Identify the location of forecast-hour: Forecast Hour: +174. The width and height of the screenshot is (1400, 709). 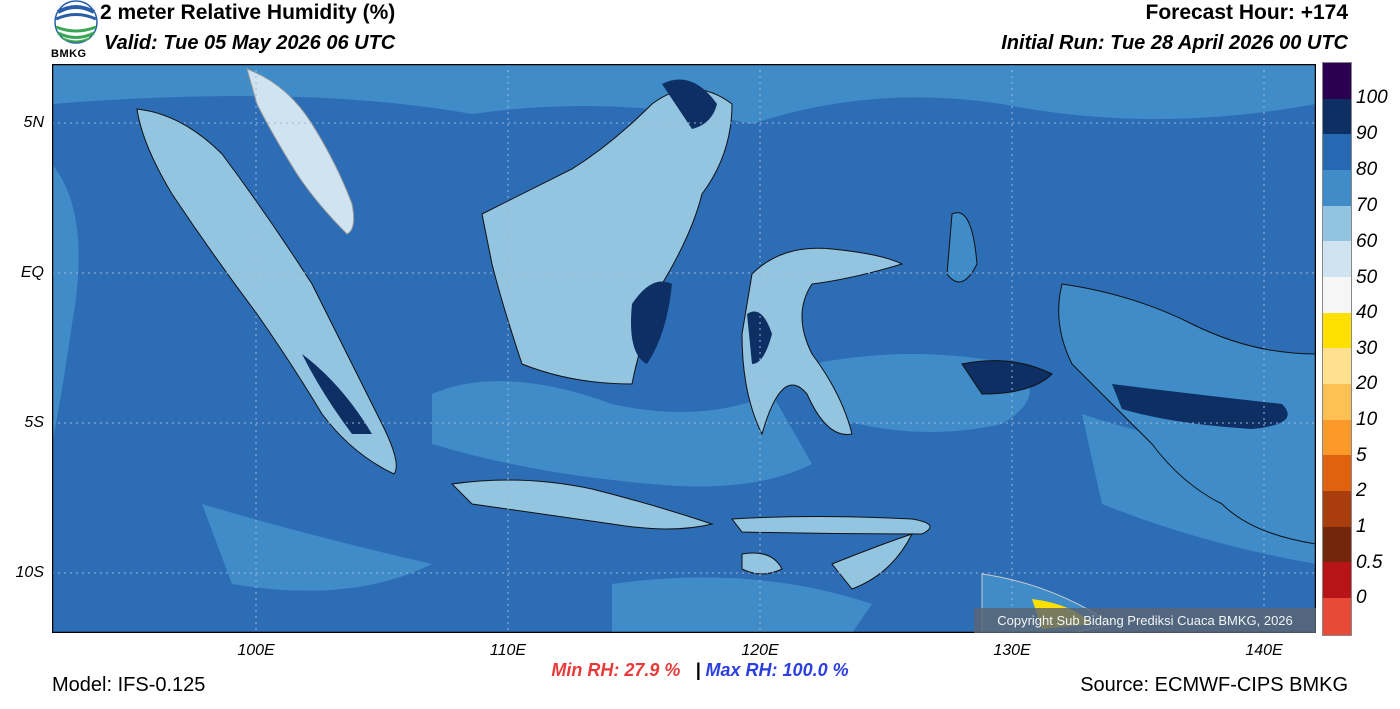
(1247, 12).